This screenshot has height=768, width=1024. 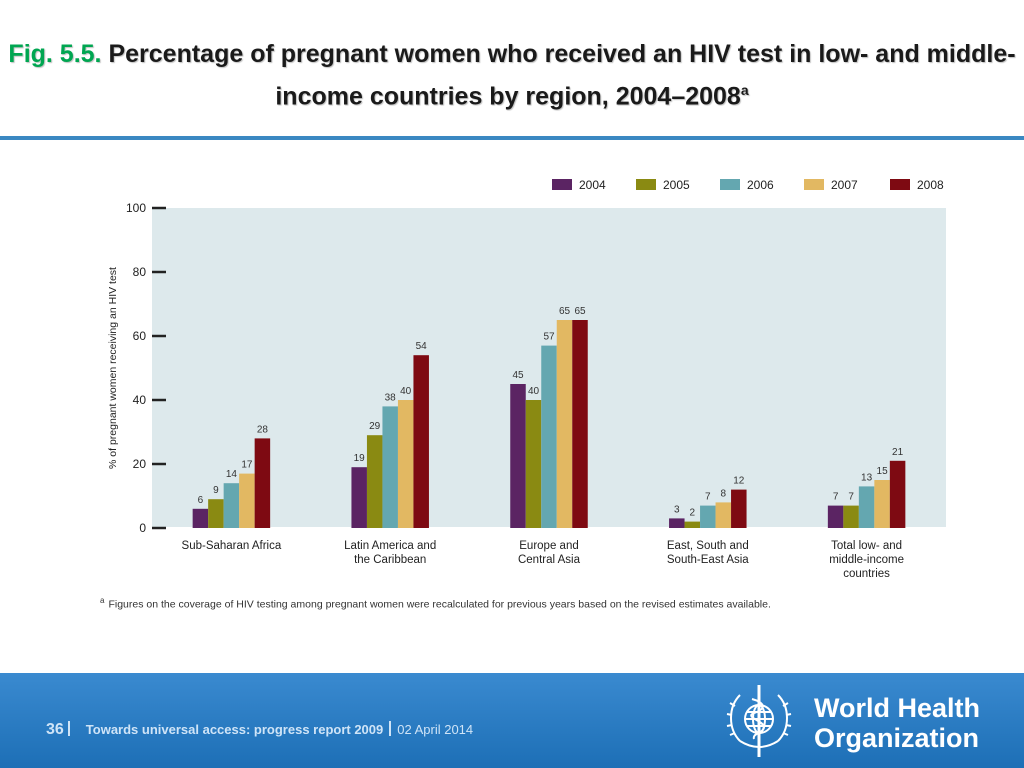 What do you see at coordinates (759, 721) in the screenshot?
I see `who-emblem-icon` at bounding box center [759, 721].